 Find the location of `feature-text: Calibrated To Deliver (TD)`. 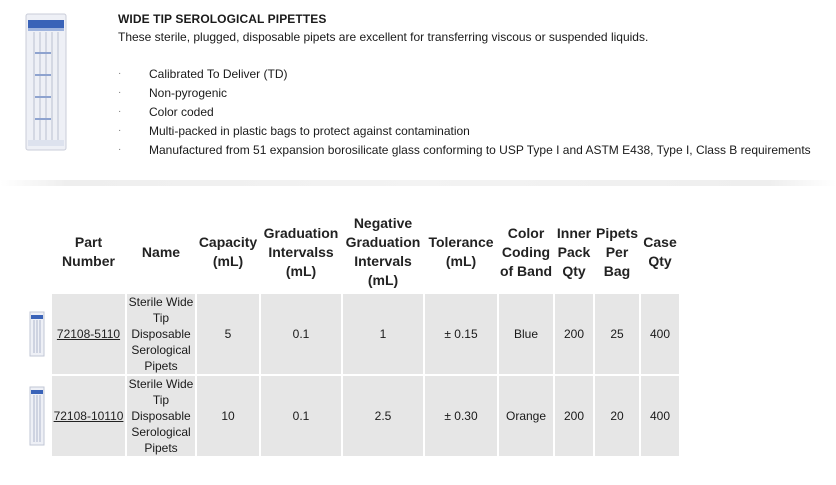

feature-text: Calibrated To Deliver (TD) is located at coordinates (218, 74).